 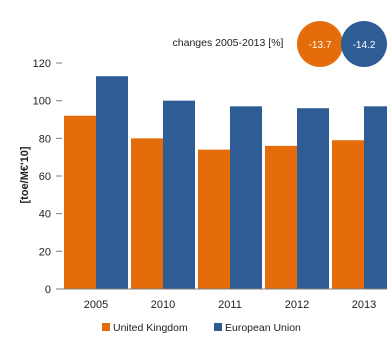 I want to click on bar-european-union-2010, so click(x=179, y=195).